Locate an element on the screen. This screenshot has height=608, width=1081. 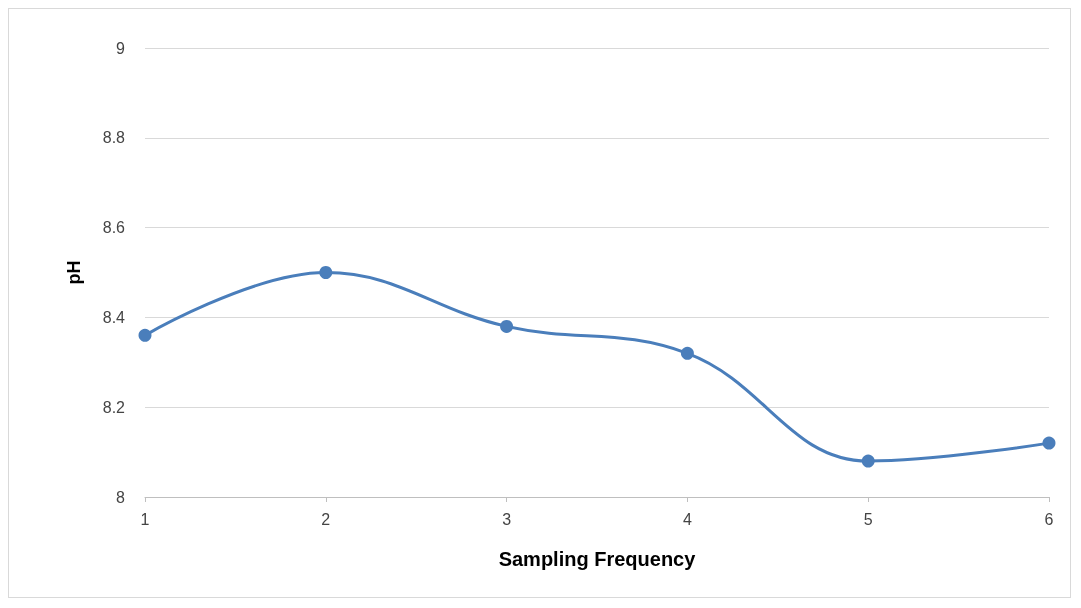
x-tick-label: 1 is located at coordinates (145, 519).